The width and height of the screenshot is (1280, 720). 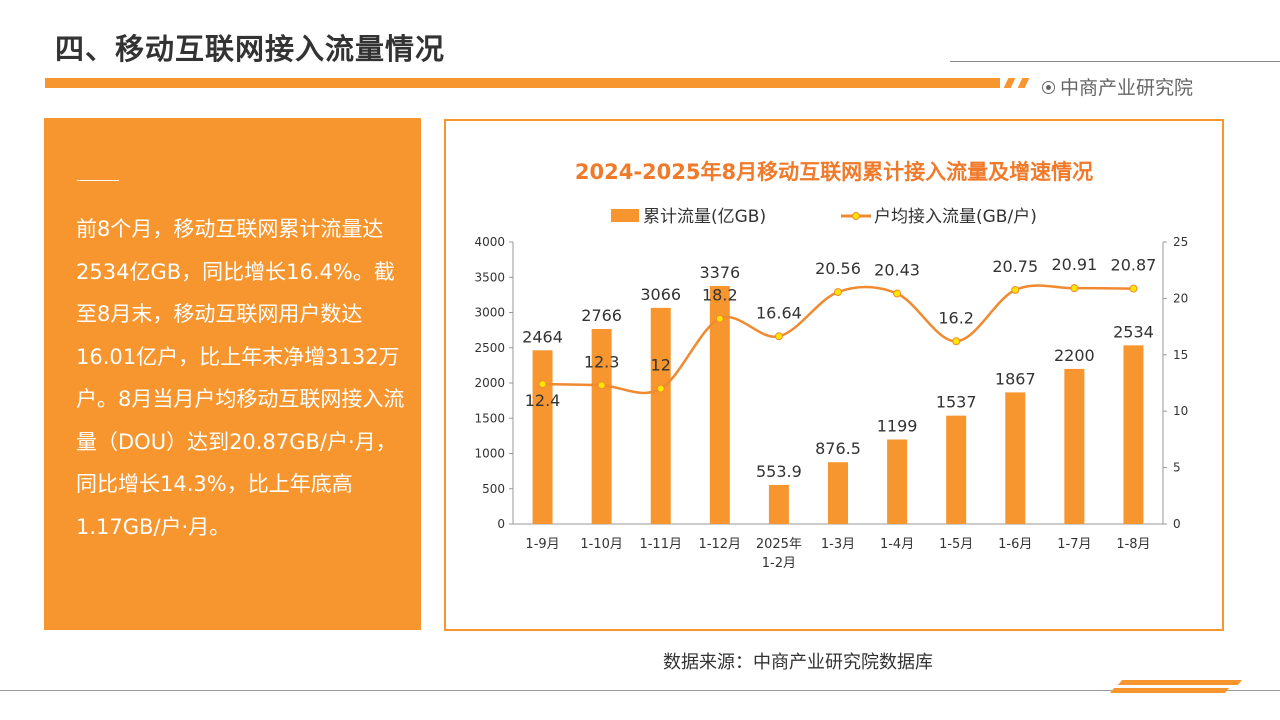 What do you see at coordinates (1048, 87) in the screenshot?
I see `target-icon` at bounding box center [1048, 87].